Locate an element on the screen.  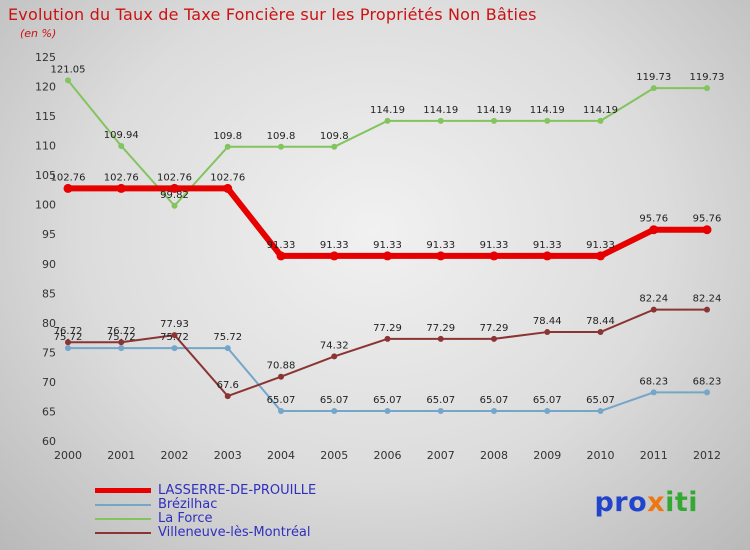
legend-item: Villeneuve-lès-Montréal is located at coordinates (205, 532).